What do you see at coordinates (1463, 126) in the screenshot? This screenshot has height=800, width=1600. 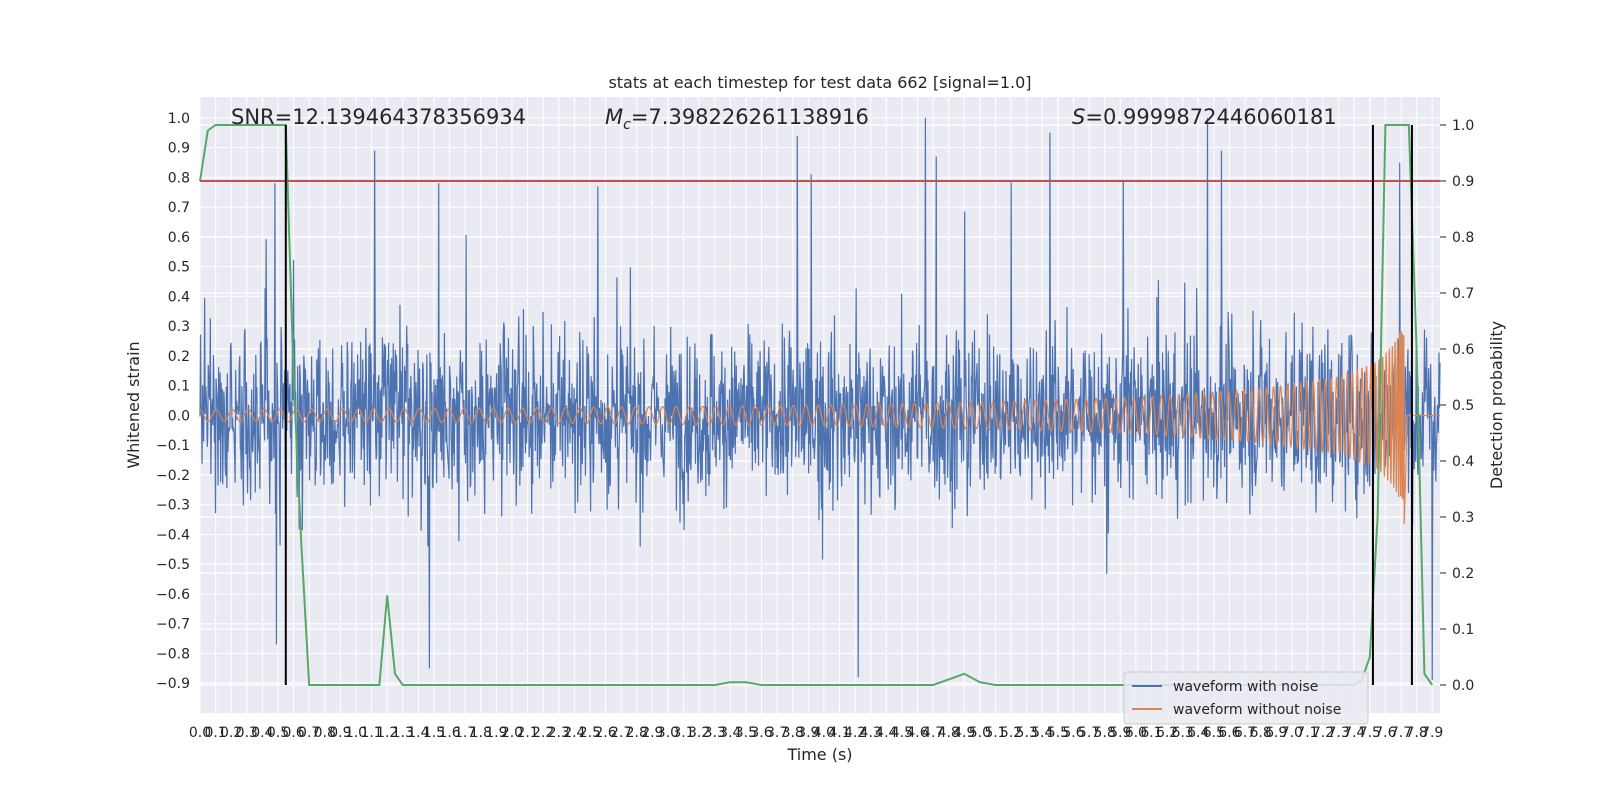 I see `y-right-tick-label: 1.0` at bounding box center [1463, 126].